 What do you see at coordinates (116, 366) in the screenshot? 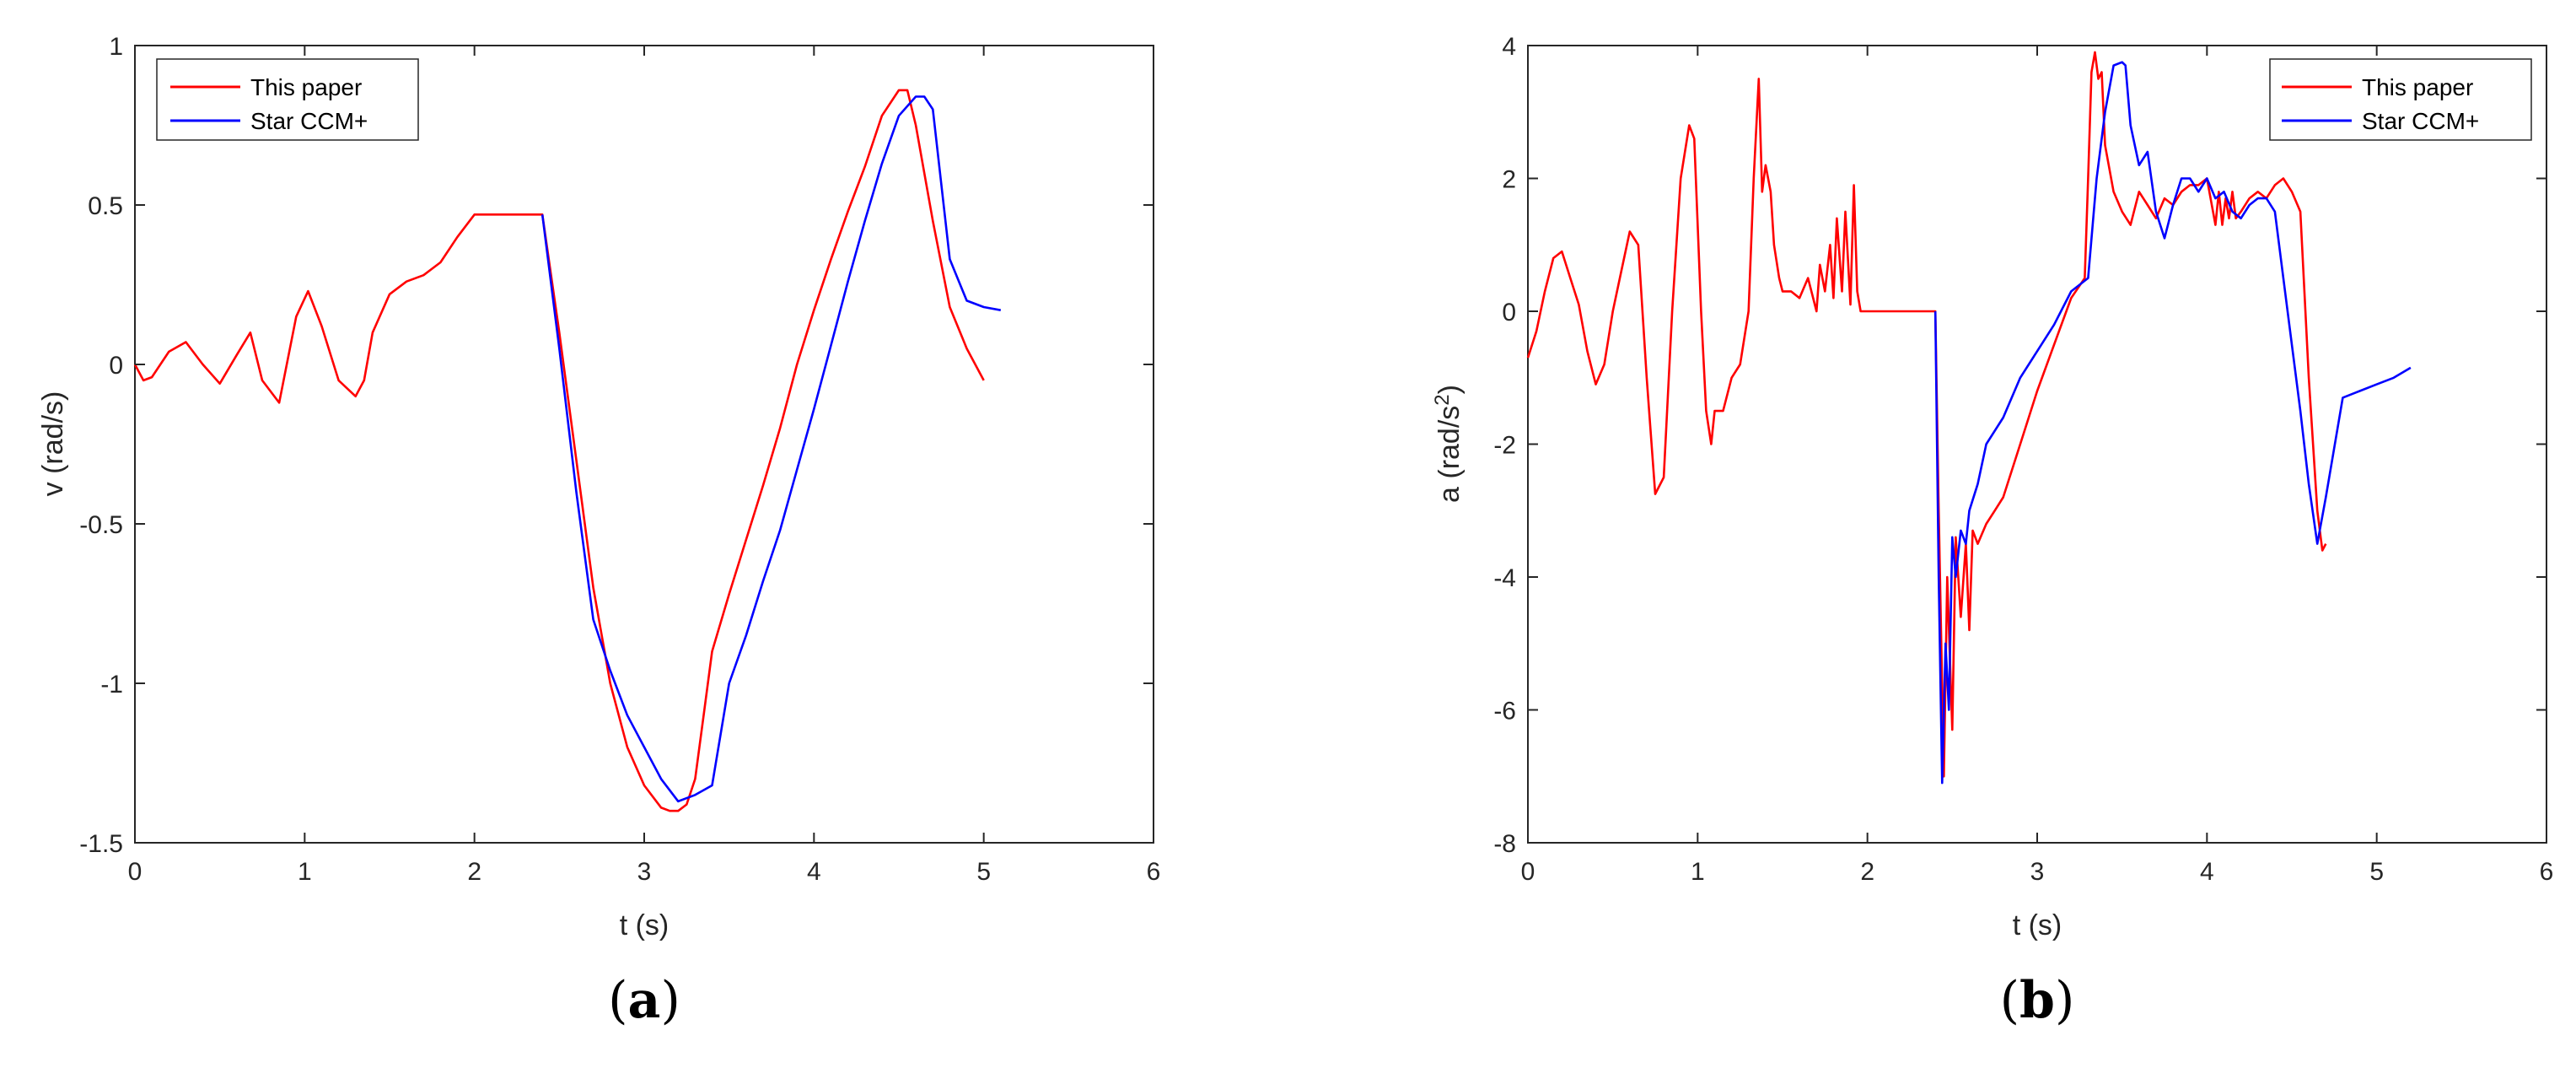
I see `y-tick-label-a: 0` at bounding box center [116, 366].